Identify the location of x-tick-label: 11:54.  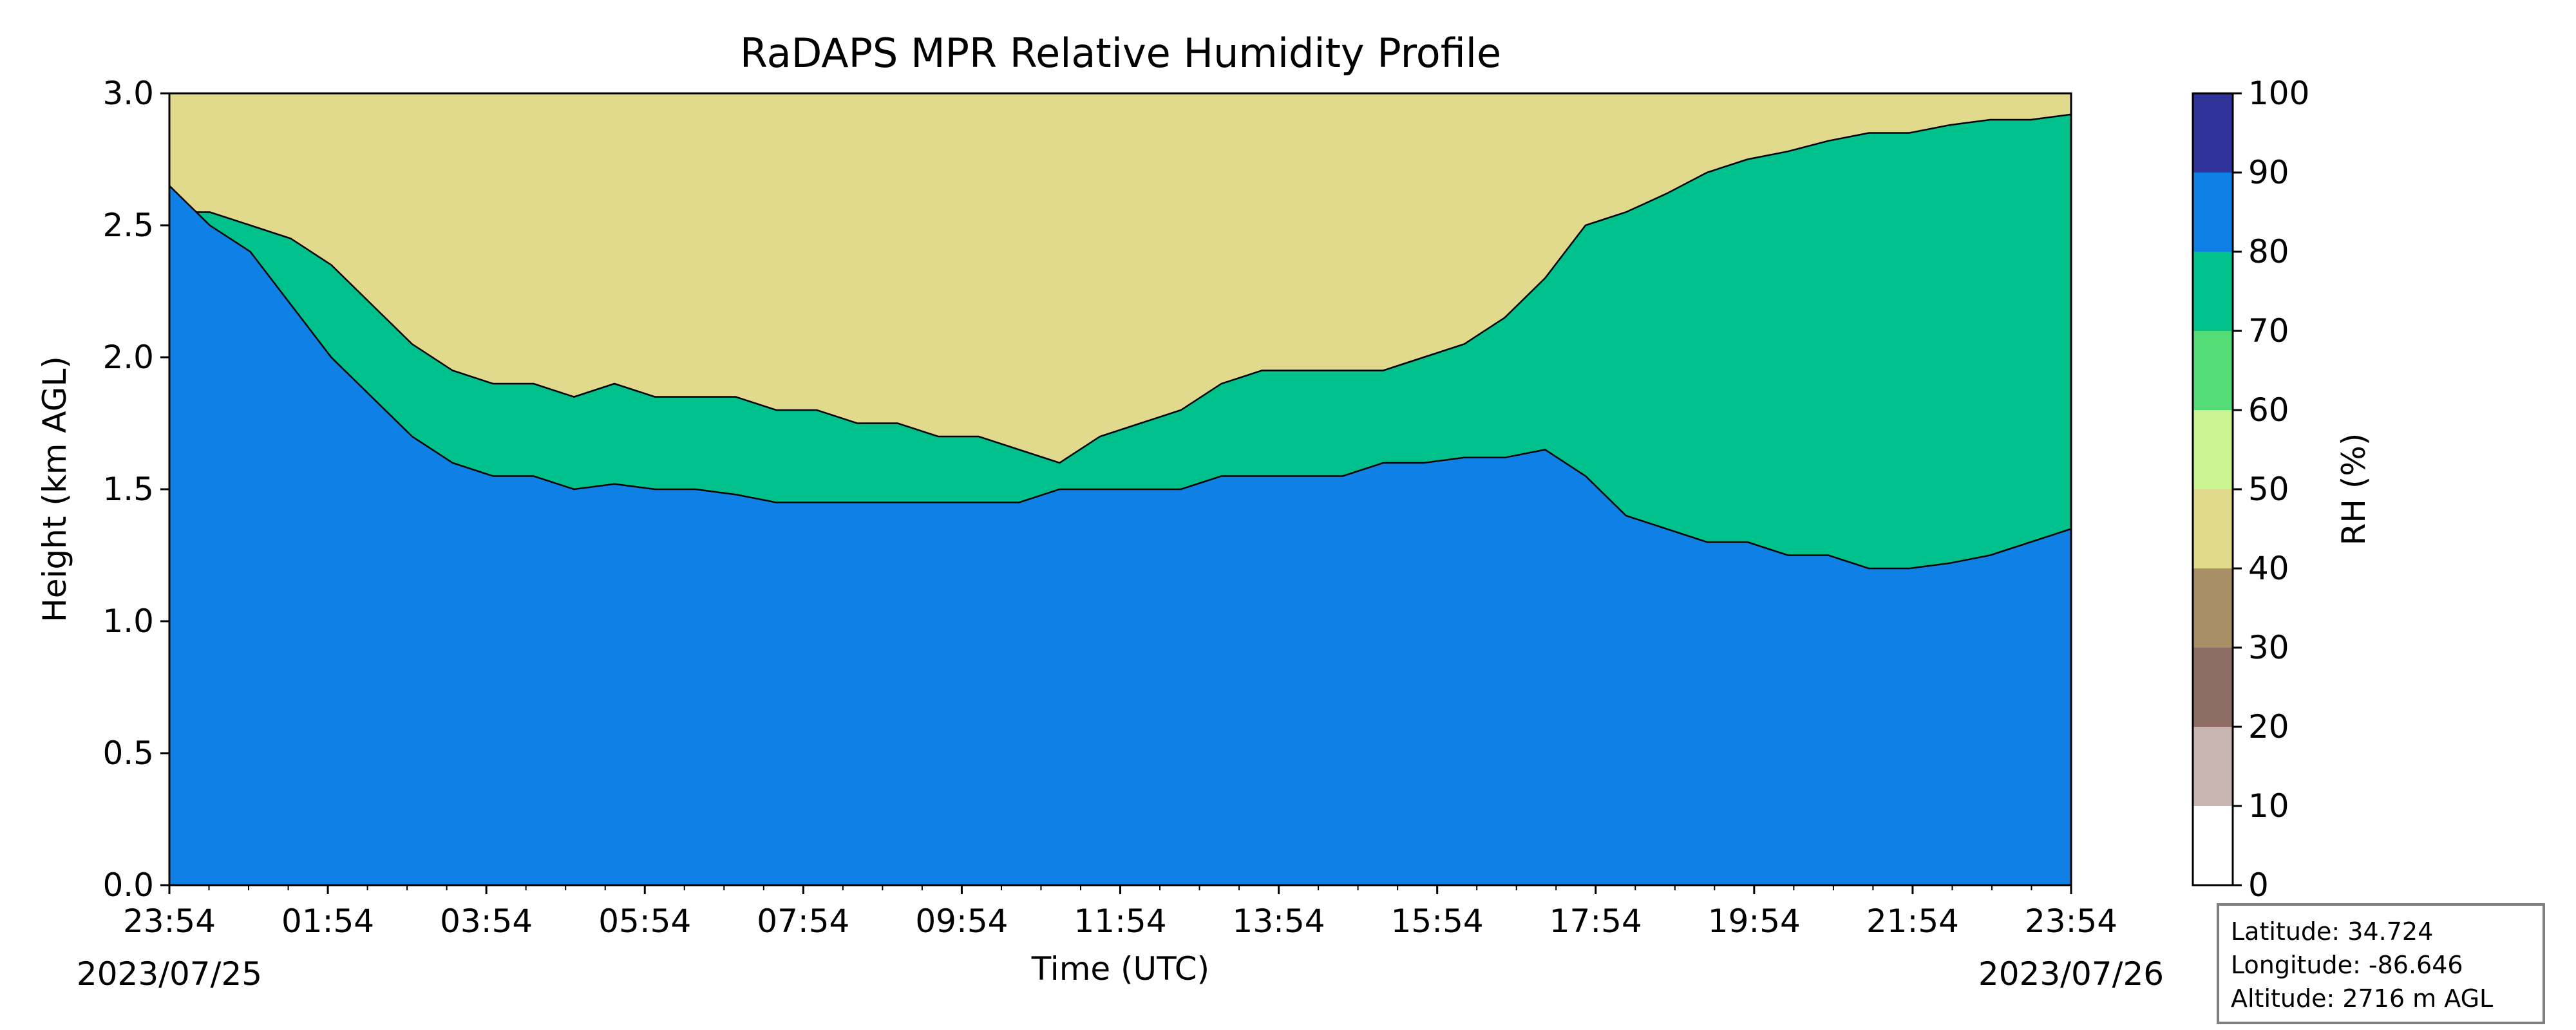
(1120, 921).